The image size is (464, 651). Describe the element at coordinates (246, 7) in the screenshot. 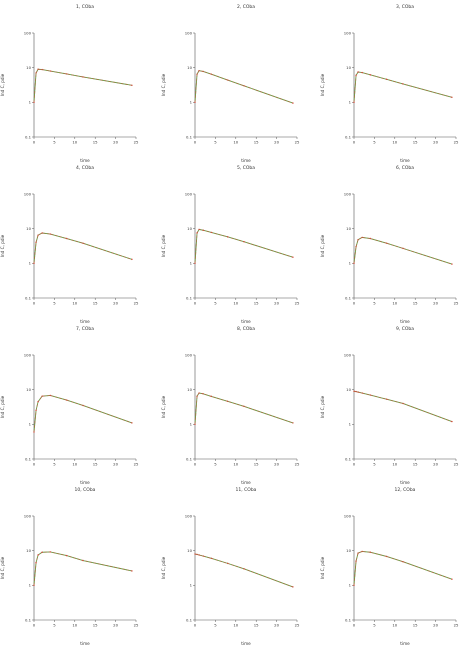

I see `panel-title: 2, COba` at that location.